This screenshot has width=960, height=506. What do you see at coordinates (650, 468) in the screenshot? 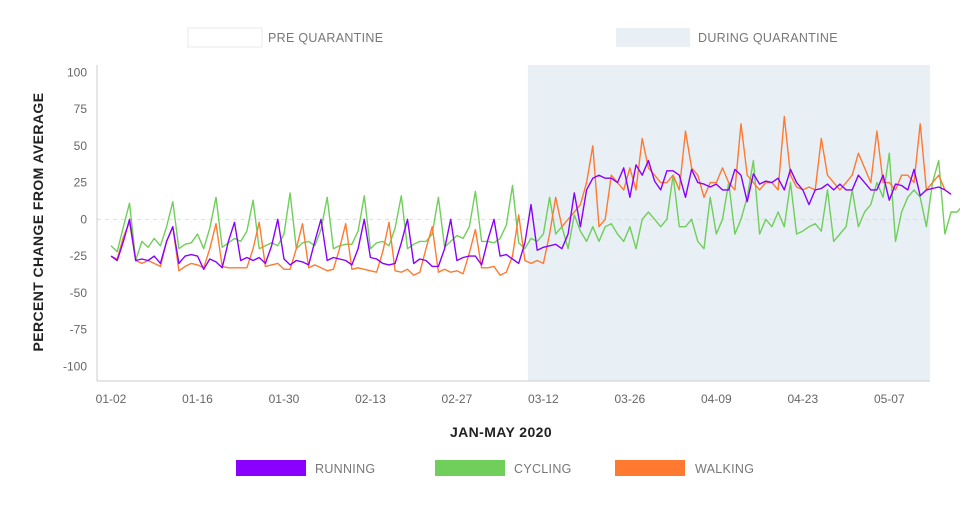
I see `legend-swatch-walking` at bounding box center [650, 468].